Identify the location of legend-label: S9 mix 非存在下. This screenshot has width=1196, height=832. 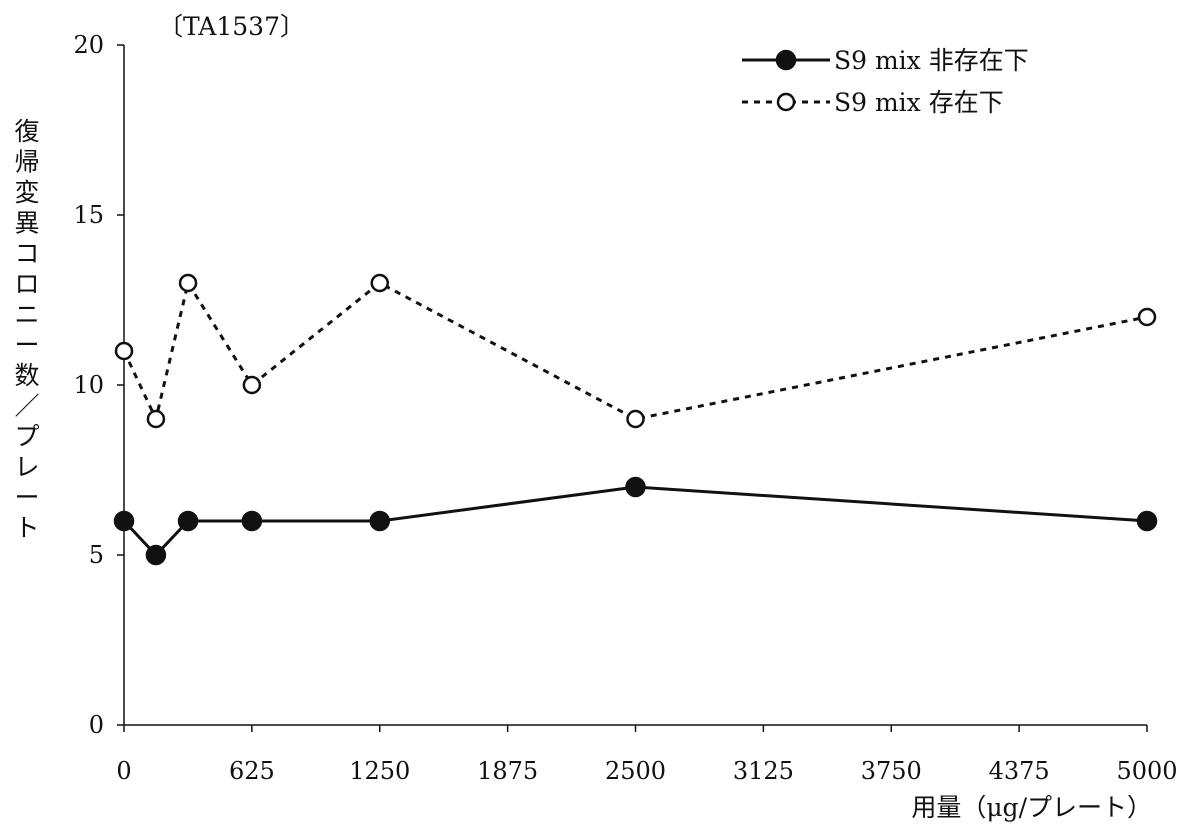
(931, 60).